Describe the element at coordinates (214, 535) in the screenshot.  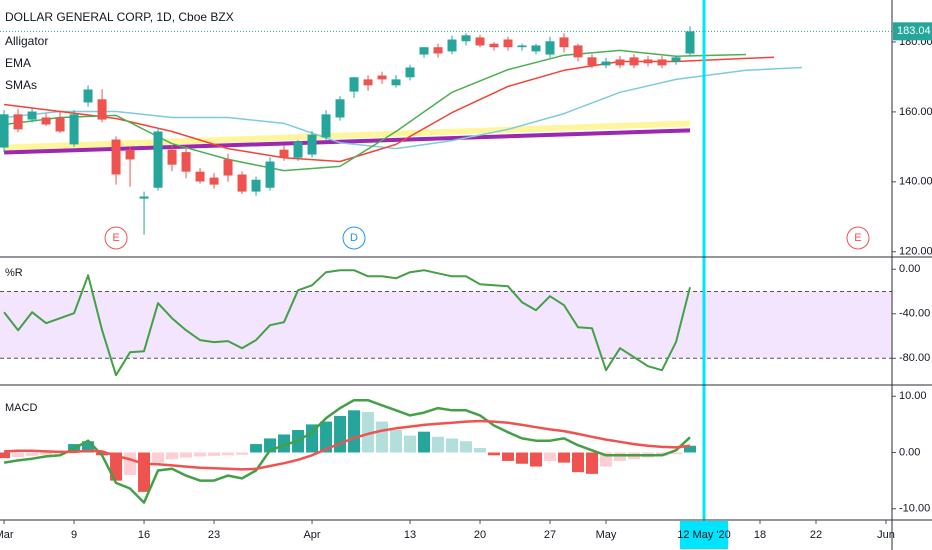
I see `x-tick-label: 23` at that location.